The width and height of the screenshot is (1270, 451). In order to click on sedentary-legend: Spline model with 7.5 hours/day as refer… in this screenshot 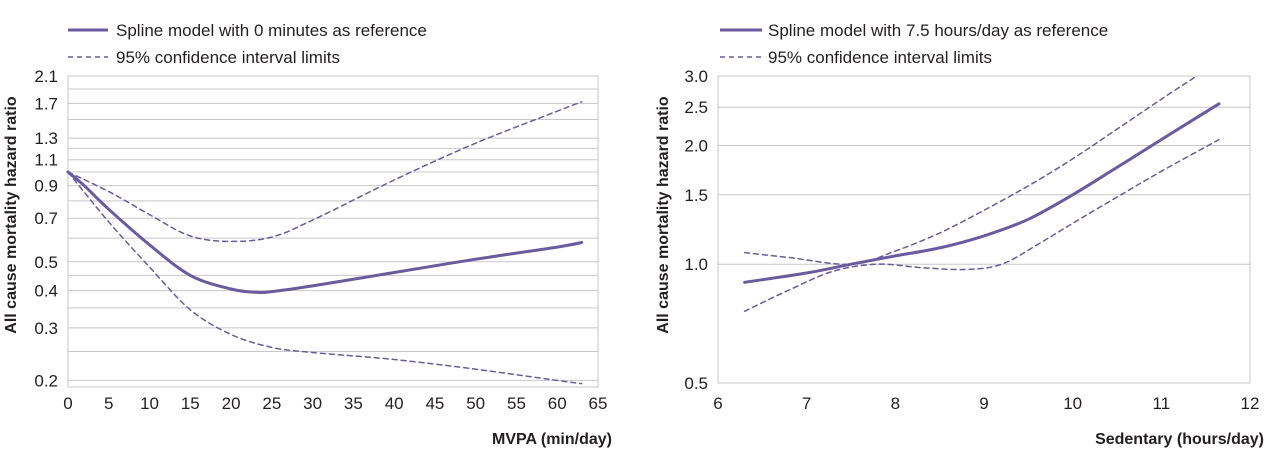, I will do `click(914, 44)`.